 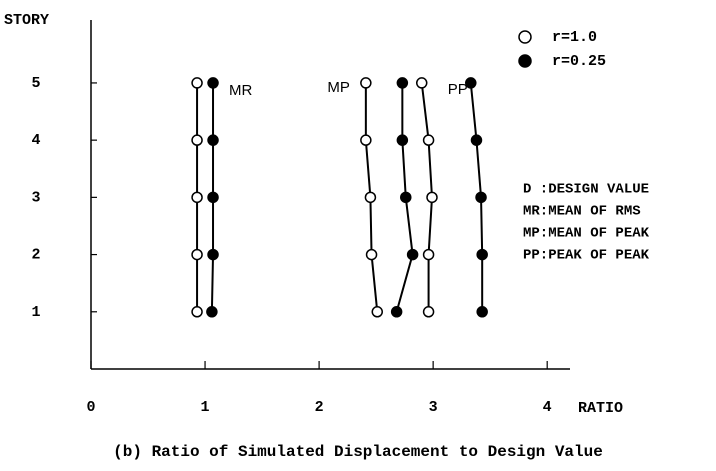 What do you see at coordinates (547, 407) in the screenshot?
I see `x-tick-label: 4` at bounding box center [547, 407].